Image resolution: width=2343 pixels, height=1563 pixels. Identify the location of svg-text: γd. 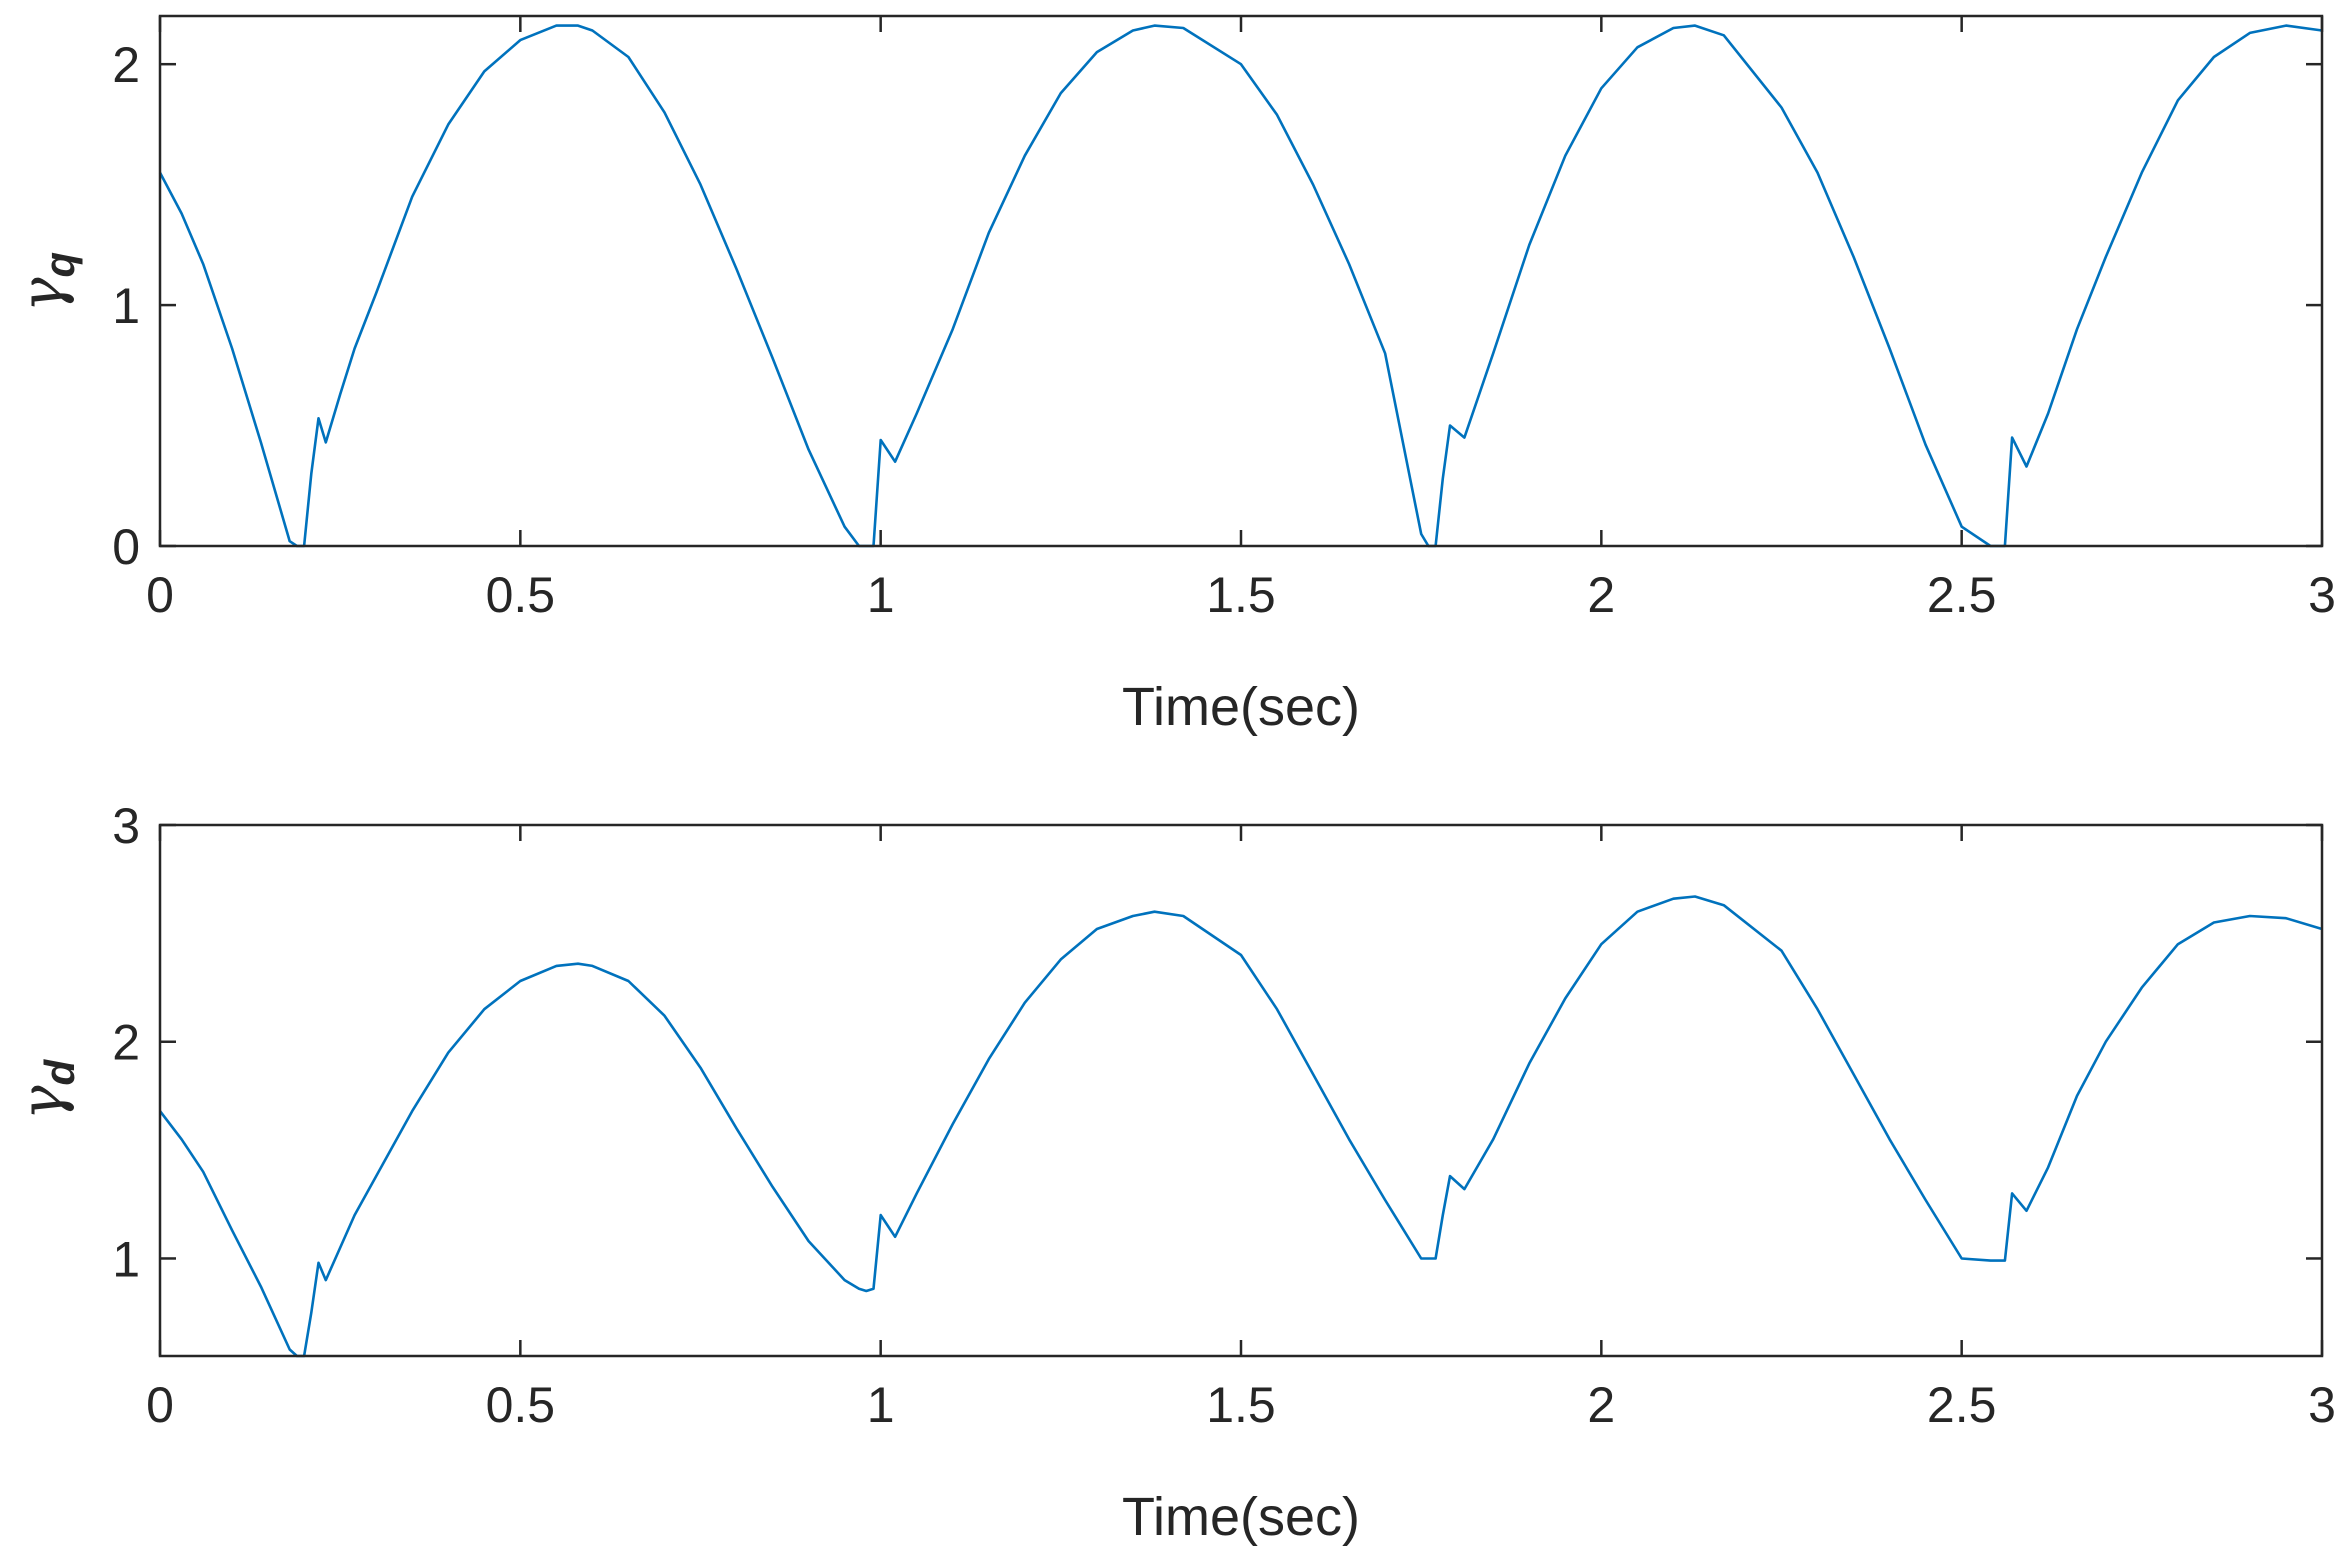
(45, 1089).